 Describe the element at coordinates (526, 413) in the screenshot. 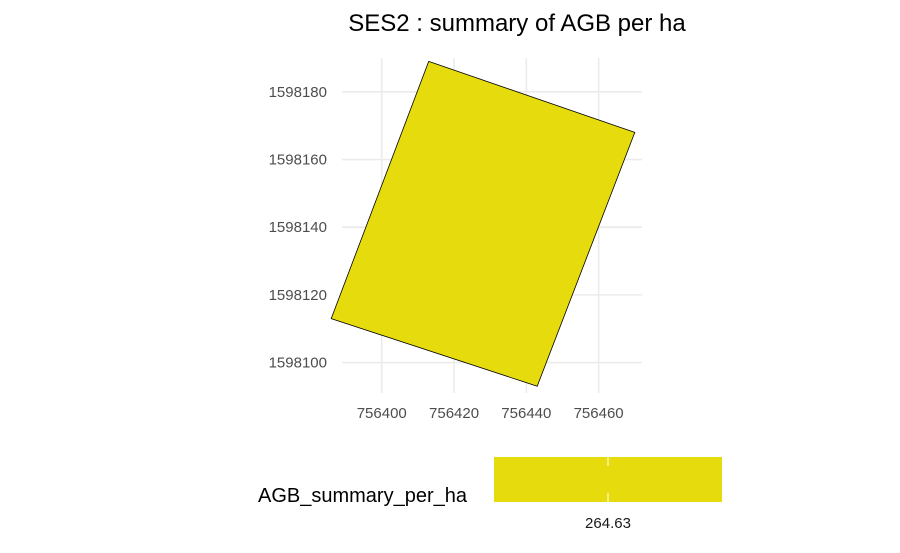

I see `x-tick-label: 756440` at that location.